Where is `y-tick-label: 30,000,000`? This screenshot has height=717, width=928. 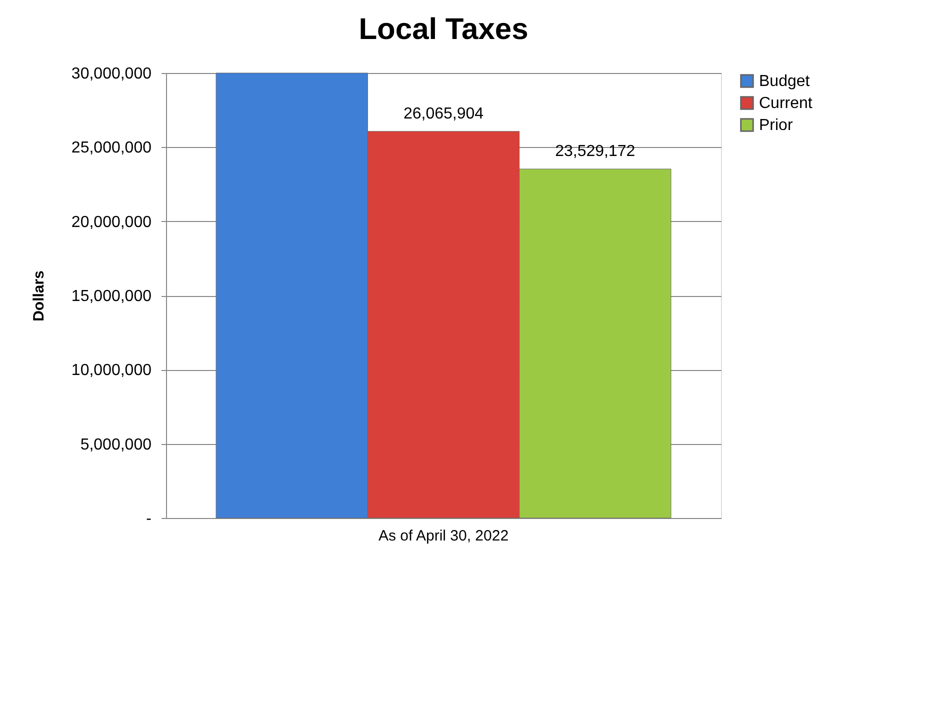 y-tick-label: 30,000,000 is located at coordinates (111, 74).